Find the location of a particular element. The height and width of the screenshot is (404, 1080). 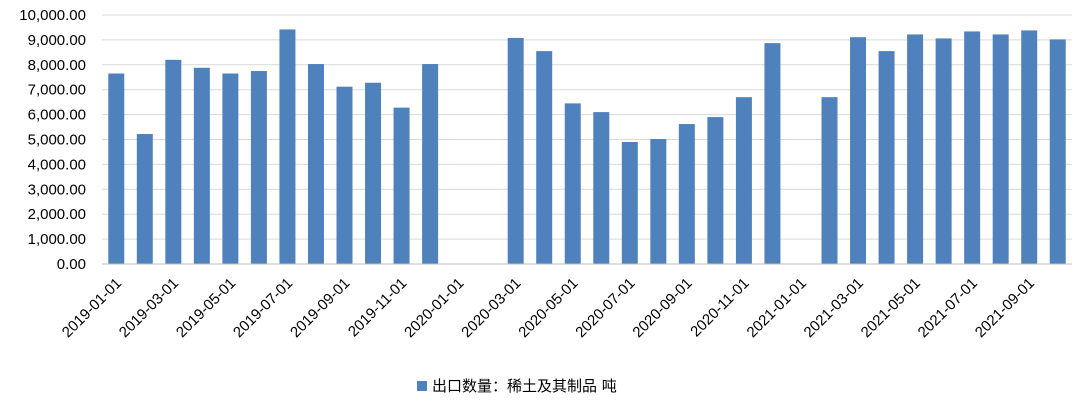

x-tick-label: 2019-01-01 is located at coordinates (92, 308).